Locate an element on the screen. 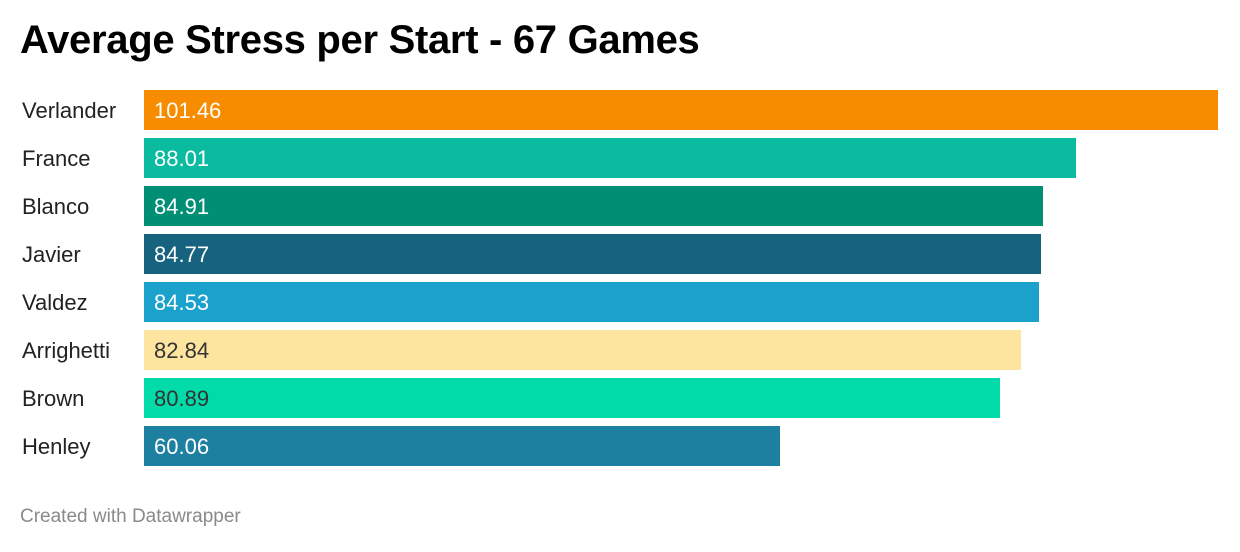 The width and height of the screenshot is (1240, 552). bar-valdez is located at coordinates (591, 302).